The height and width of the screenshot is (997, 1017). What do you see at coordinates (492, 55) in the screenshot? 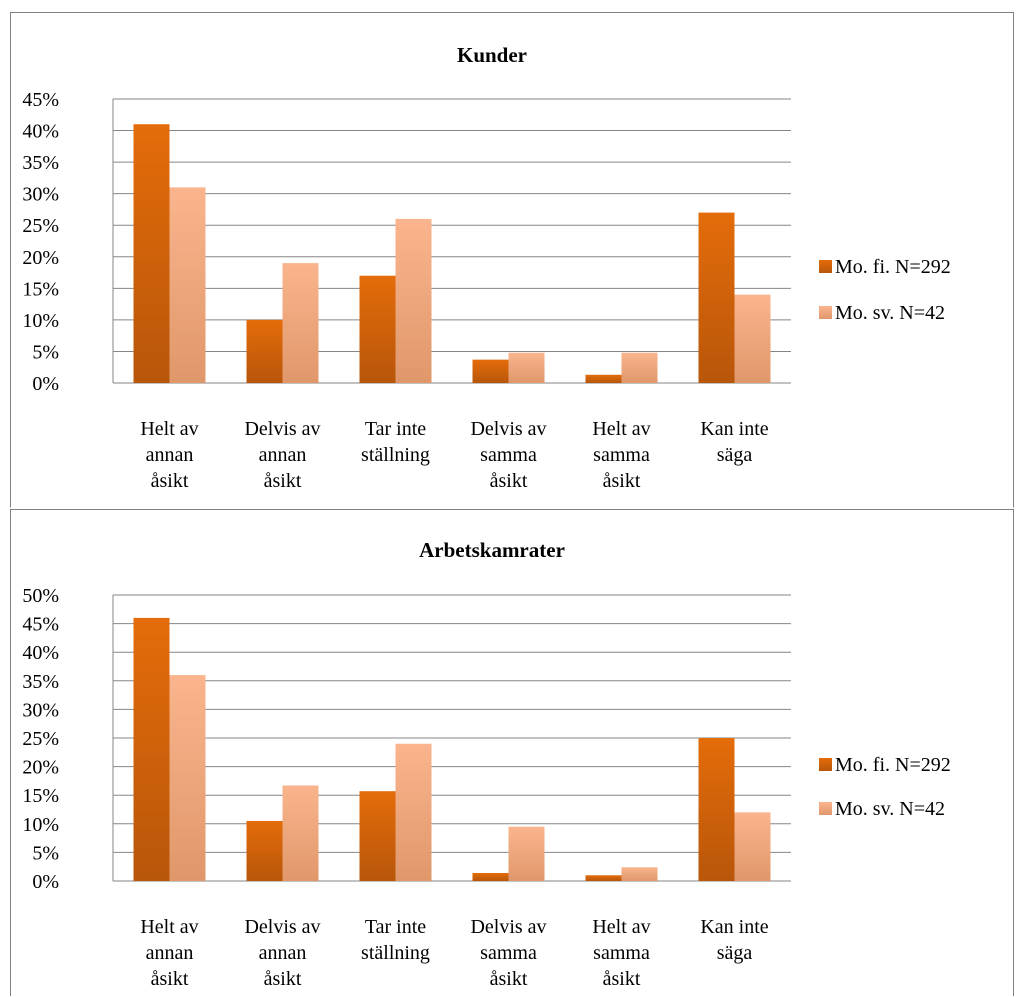
I see `chart-title: Kunder` at bounding box center [492, 55].